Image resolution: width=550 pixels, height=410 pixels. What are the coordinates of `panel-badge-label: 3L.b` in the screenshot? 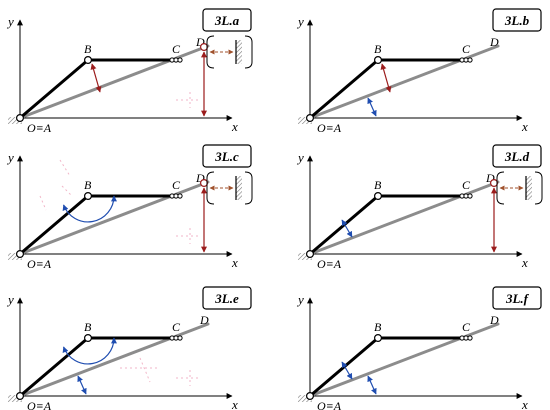 It's located at (517, 20).